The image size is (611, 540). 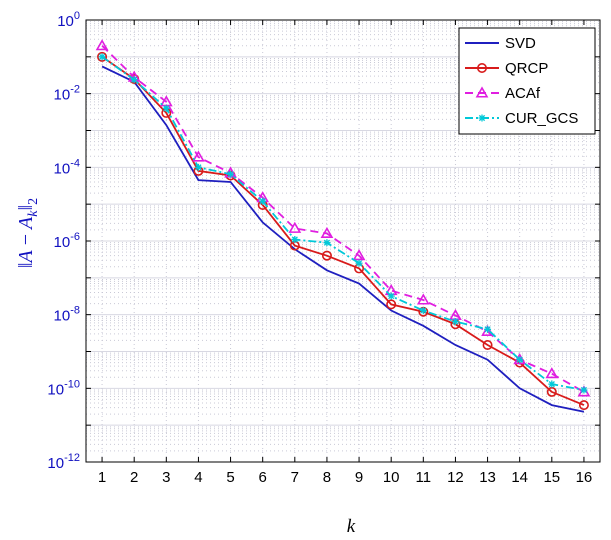 I want to click on legend-item-qrcp: QRCP, so click(x=506, y=68).